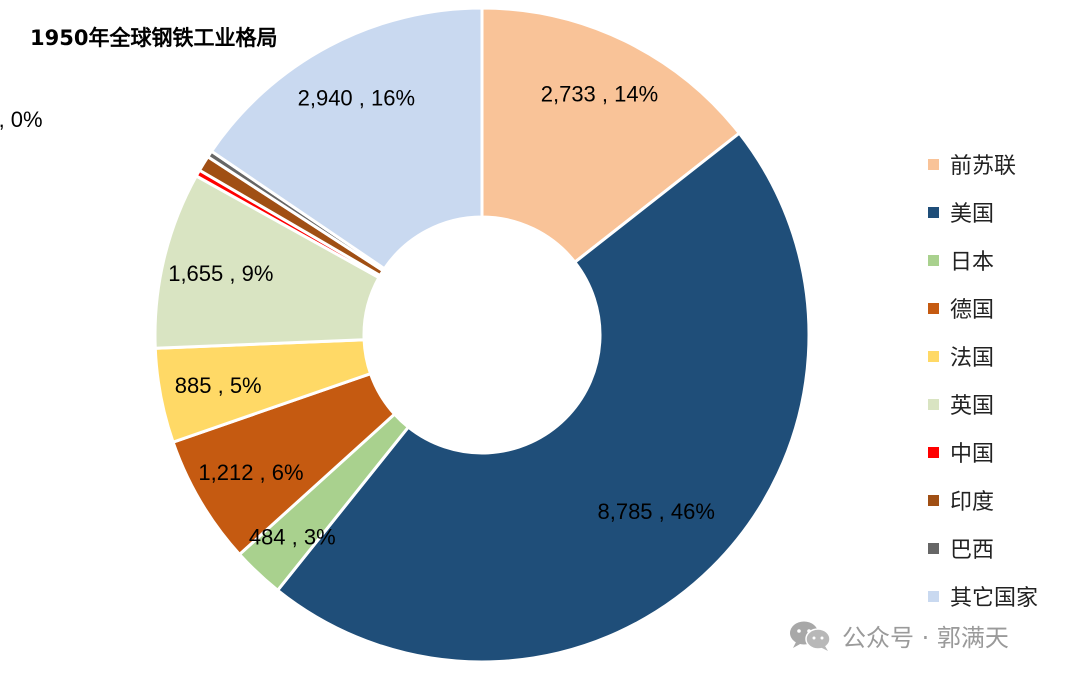 This screenshot has width=1080, height=680. What do you see at coordinates (356, 98) in the screenshot?
I see `data-label-10: 2,940 , 16%` at bounding box center [356, 98].